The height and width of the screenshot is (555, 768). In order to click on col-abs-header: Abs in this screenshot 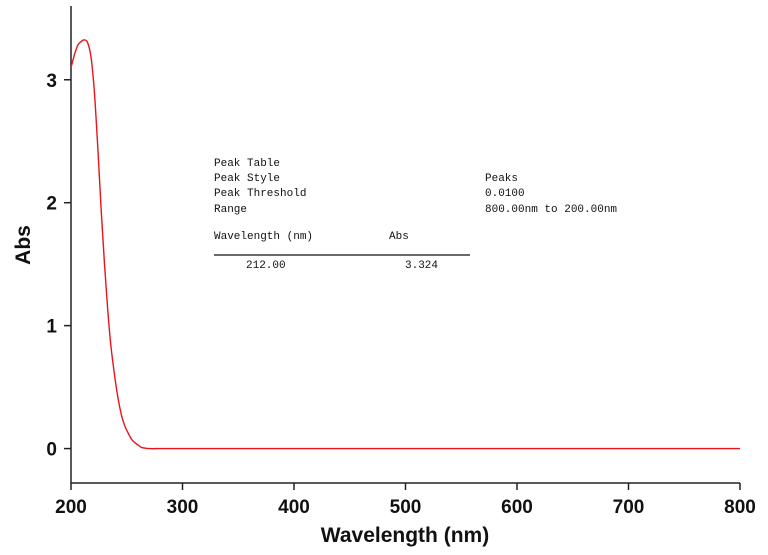, I will do `click(399, 237)`.